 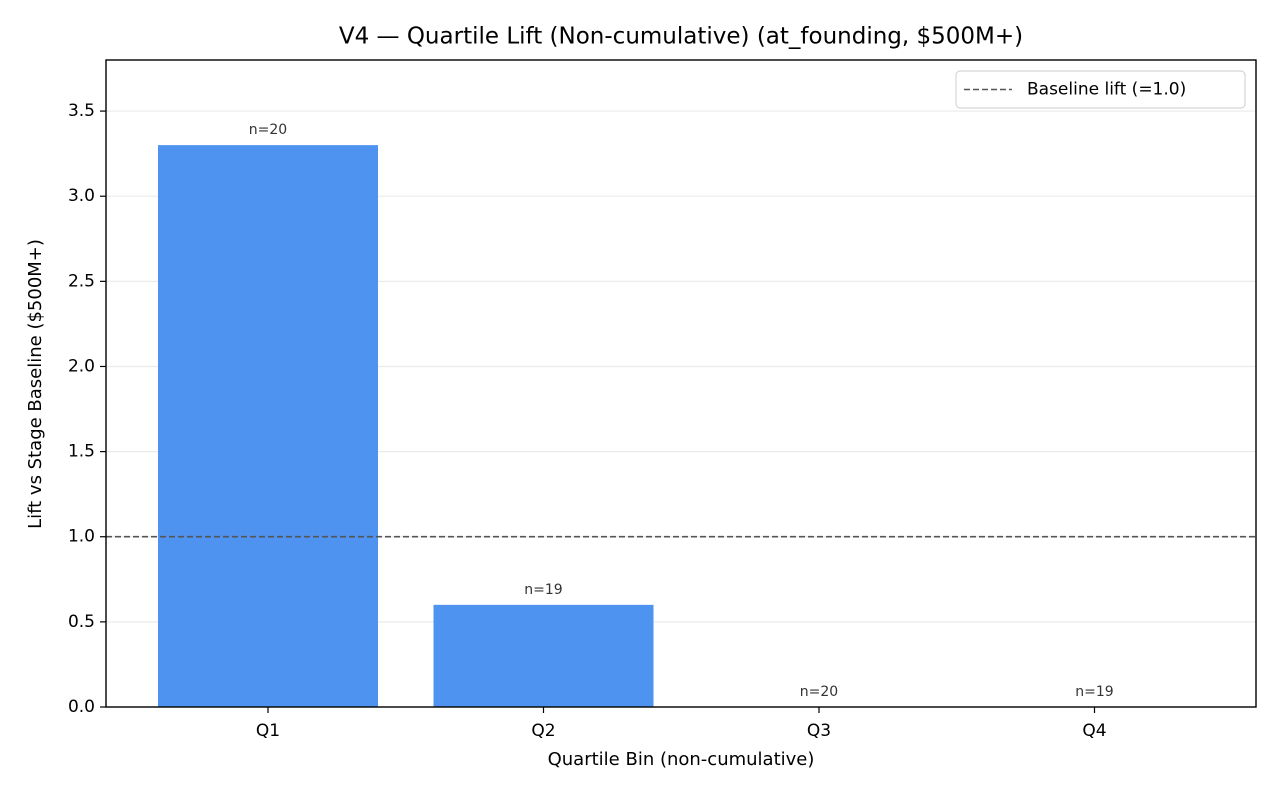 What do you see at coordinates (81, 537) in the screenshot?
I see `y-tick-label: 1.0` at bounding box center [81, 537].